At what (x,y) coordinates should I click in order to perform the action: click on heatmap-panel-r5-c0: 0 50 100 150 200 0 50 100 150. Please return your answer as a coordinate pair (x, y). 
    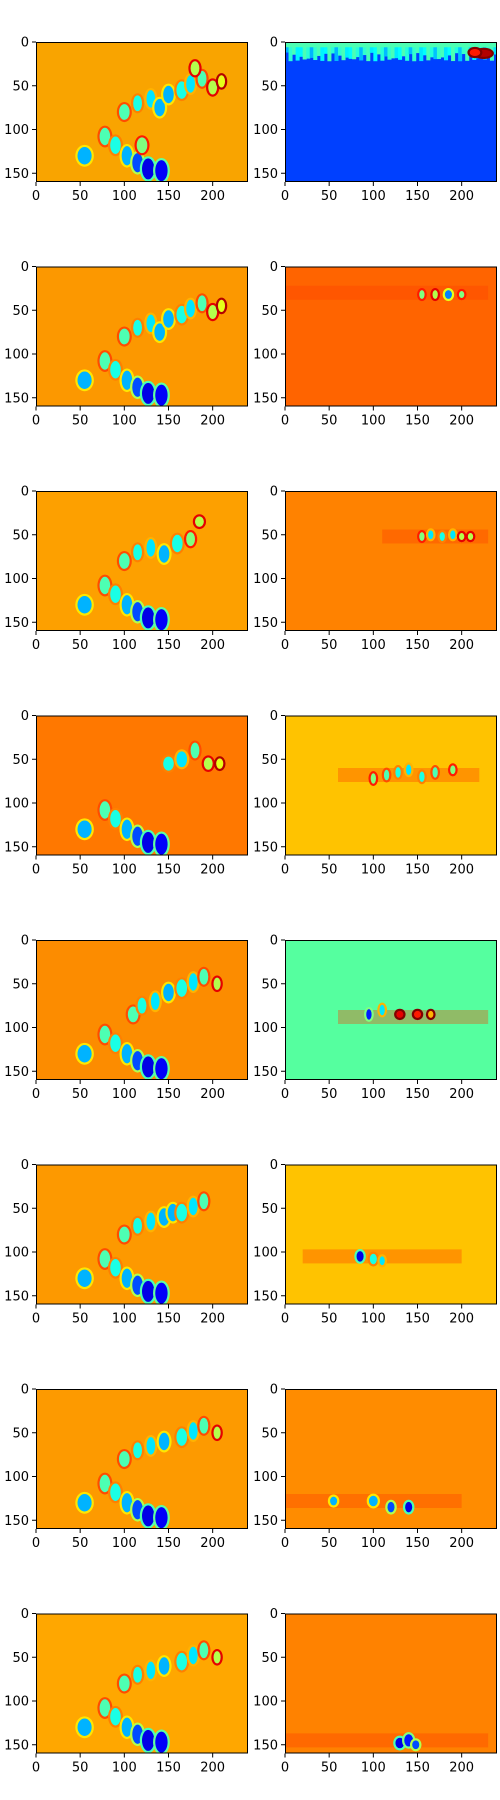
    Looking at the image, I should click on (126, 1242).